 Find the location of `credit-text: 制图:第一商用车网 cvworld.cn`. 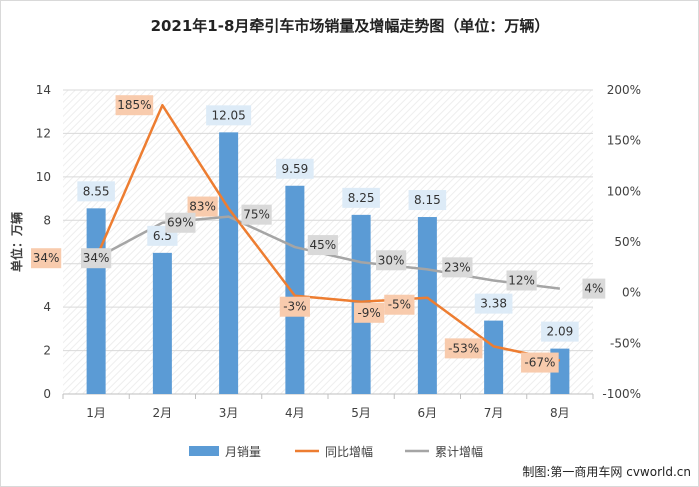

credit-text: 制图:第一商用车网 cvworld.cn is located at coordinates (606, 471).